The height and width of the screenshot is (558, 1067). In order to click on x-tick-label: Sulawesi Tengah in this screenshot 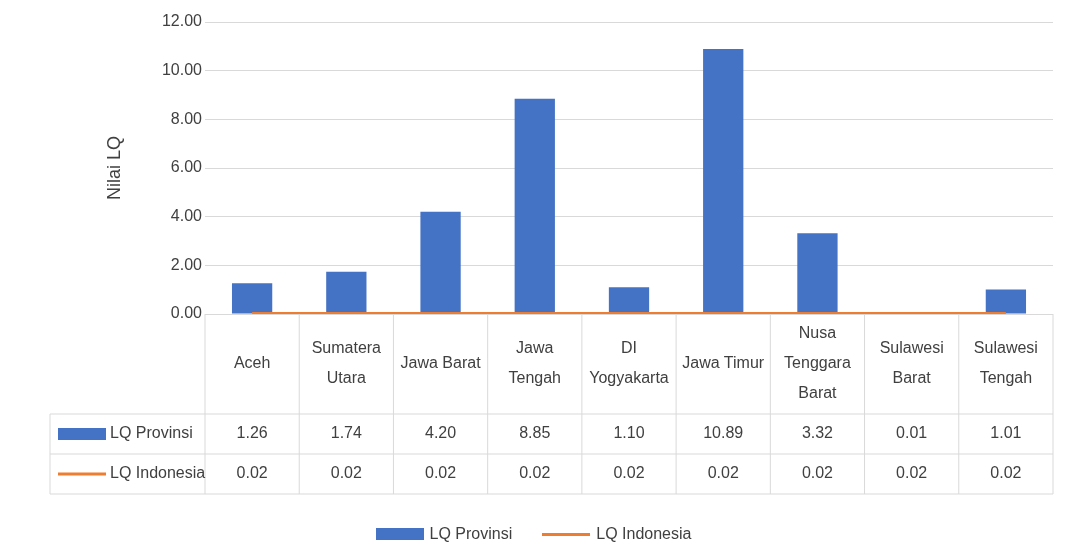, I will do `click(1005, 363)`.